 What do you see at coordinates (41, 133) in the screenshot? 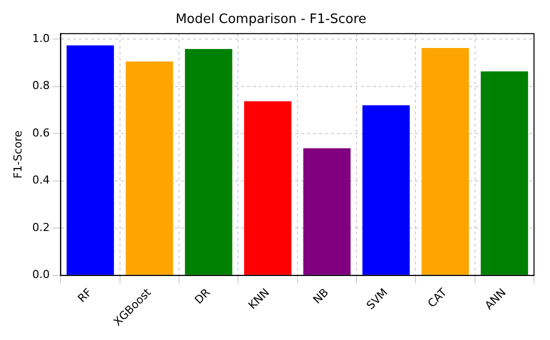
I see `y-tick-label: 0.6` at bounding box center [41, 133].